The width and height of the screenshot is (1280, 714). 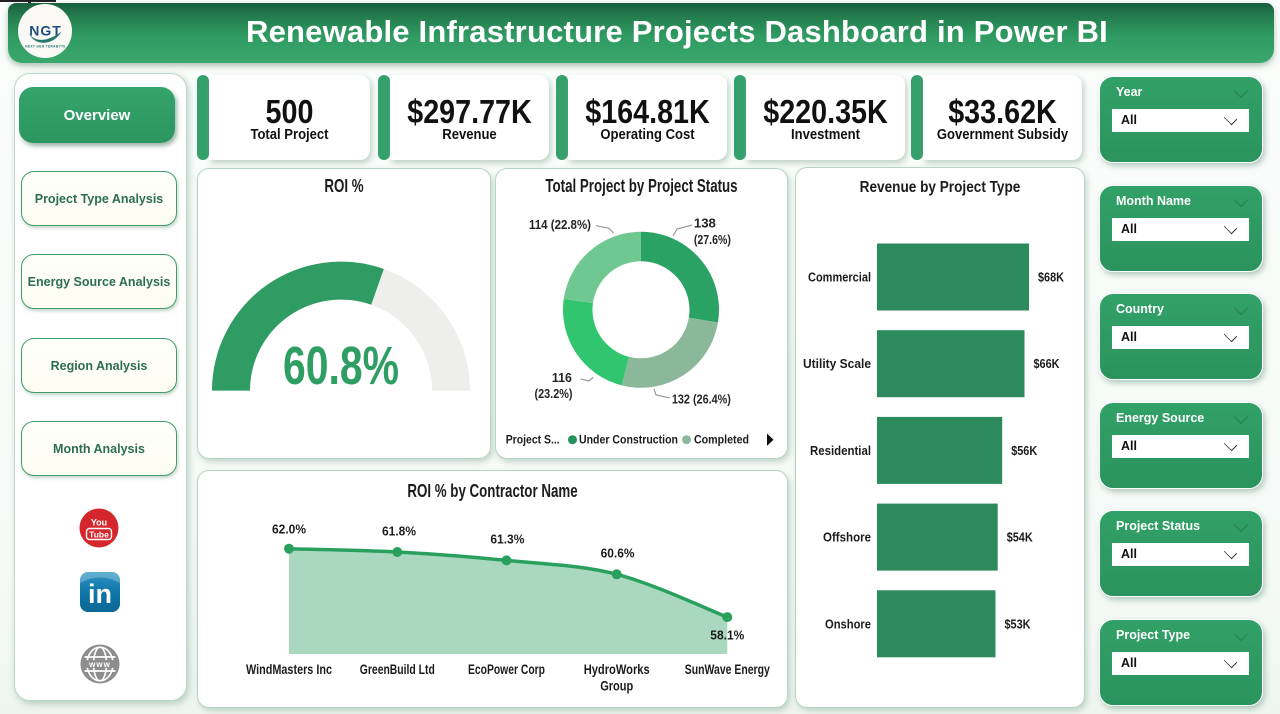 What do you see at coordinates (721, 440) in the screenshot?
I see `svg-text: Completed` at bounding box center [721, 440].